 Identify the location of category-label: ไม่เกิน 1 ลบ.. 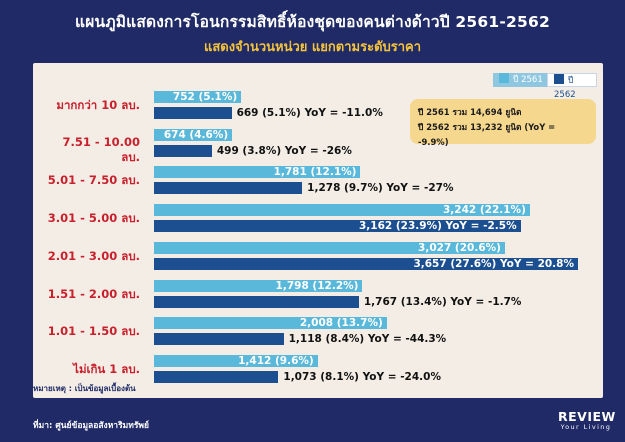
(106, 369).